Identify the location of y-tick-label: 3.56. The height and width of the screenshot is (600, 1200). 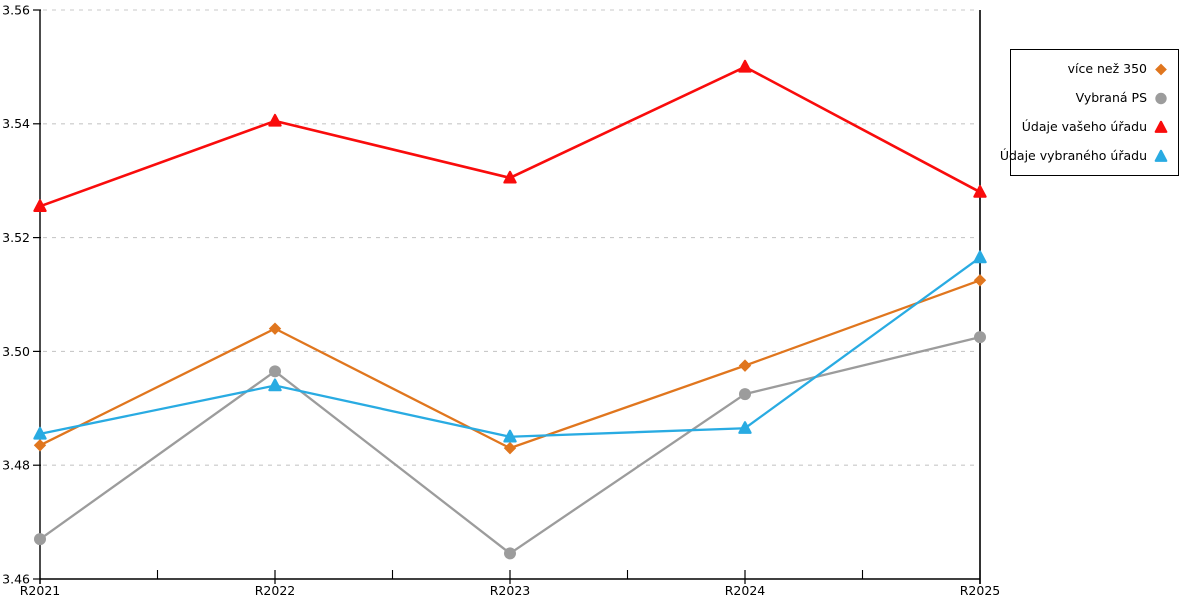
(16, 9).